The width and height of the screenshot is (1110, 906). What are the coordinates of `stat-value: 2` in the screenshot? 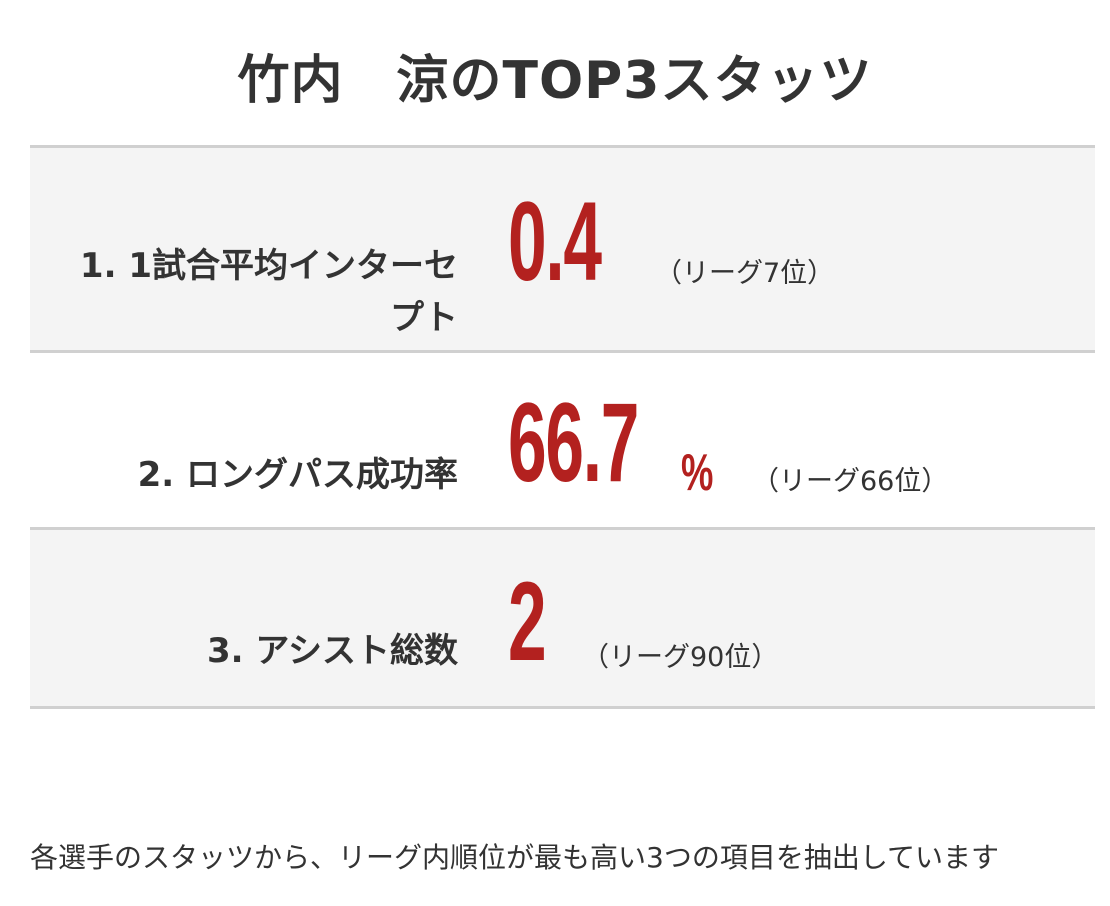 It's located at (527, 621).